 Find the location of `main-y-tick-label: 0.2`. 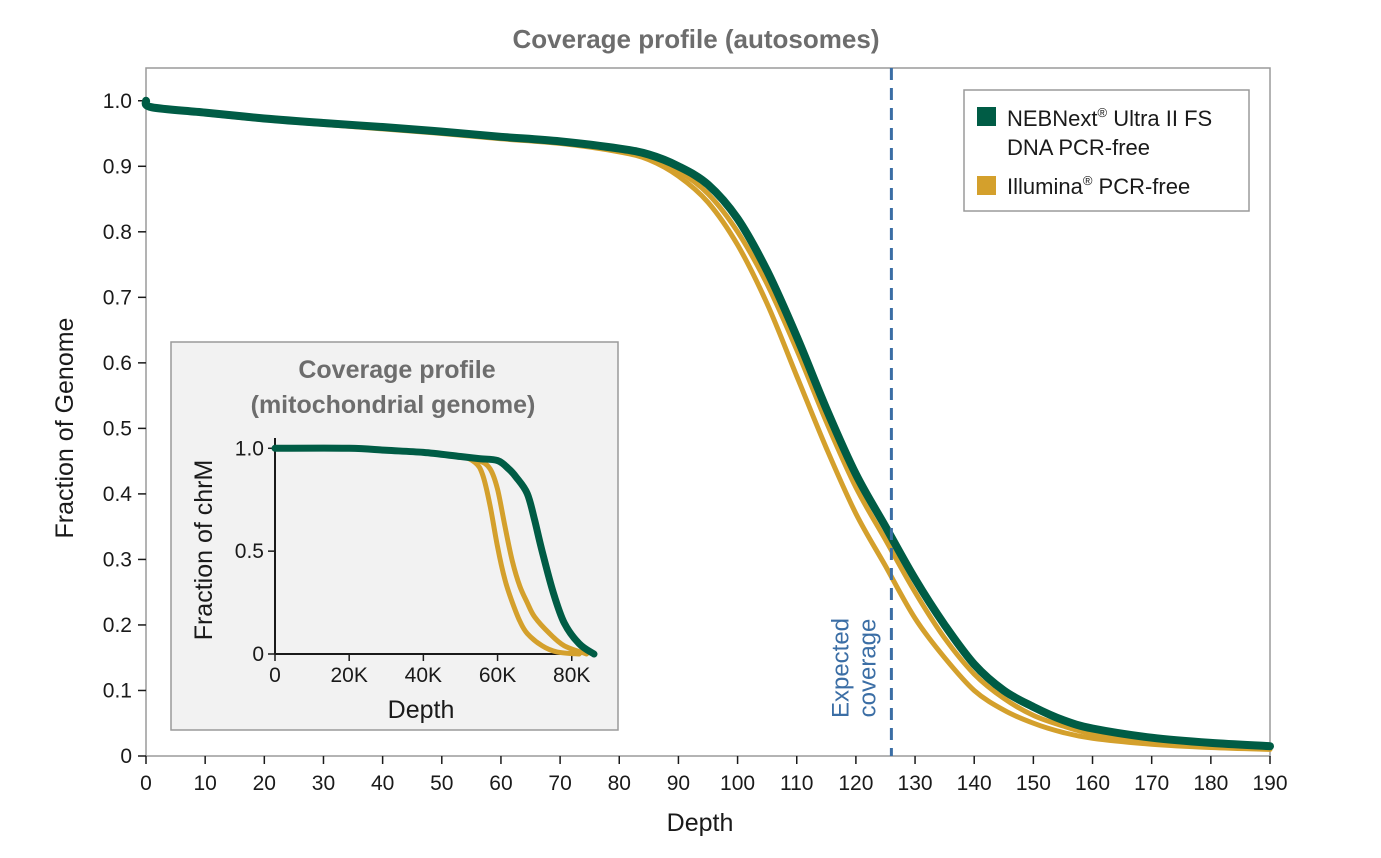

main-y-tick-label: 0.2 is located at coordinates (117, 625).